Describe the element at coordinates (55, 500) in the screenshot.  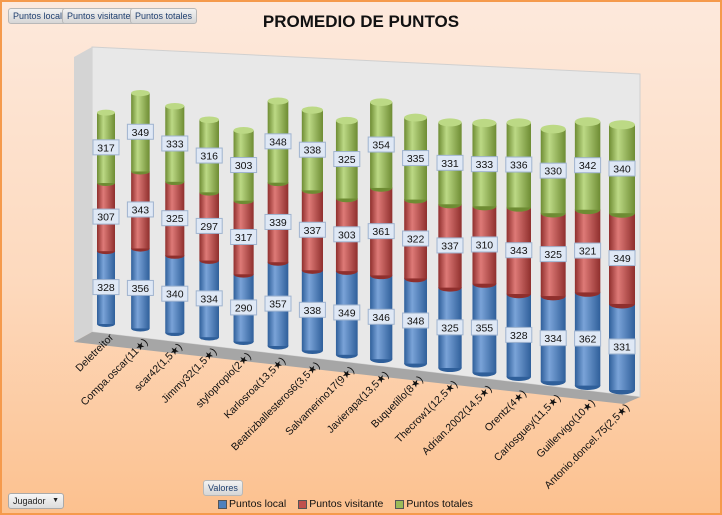
I see `dropdown-arrow-icon: ▼` at that location.